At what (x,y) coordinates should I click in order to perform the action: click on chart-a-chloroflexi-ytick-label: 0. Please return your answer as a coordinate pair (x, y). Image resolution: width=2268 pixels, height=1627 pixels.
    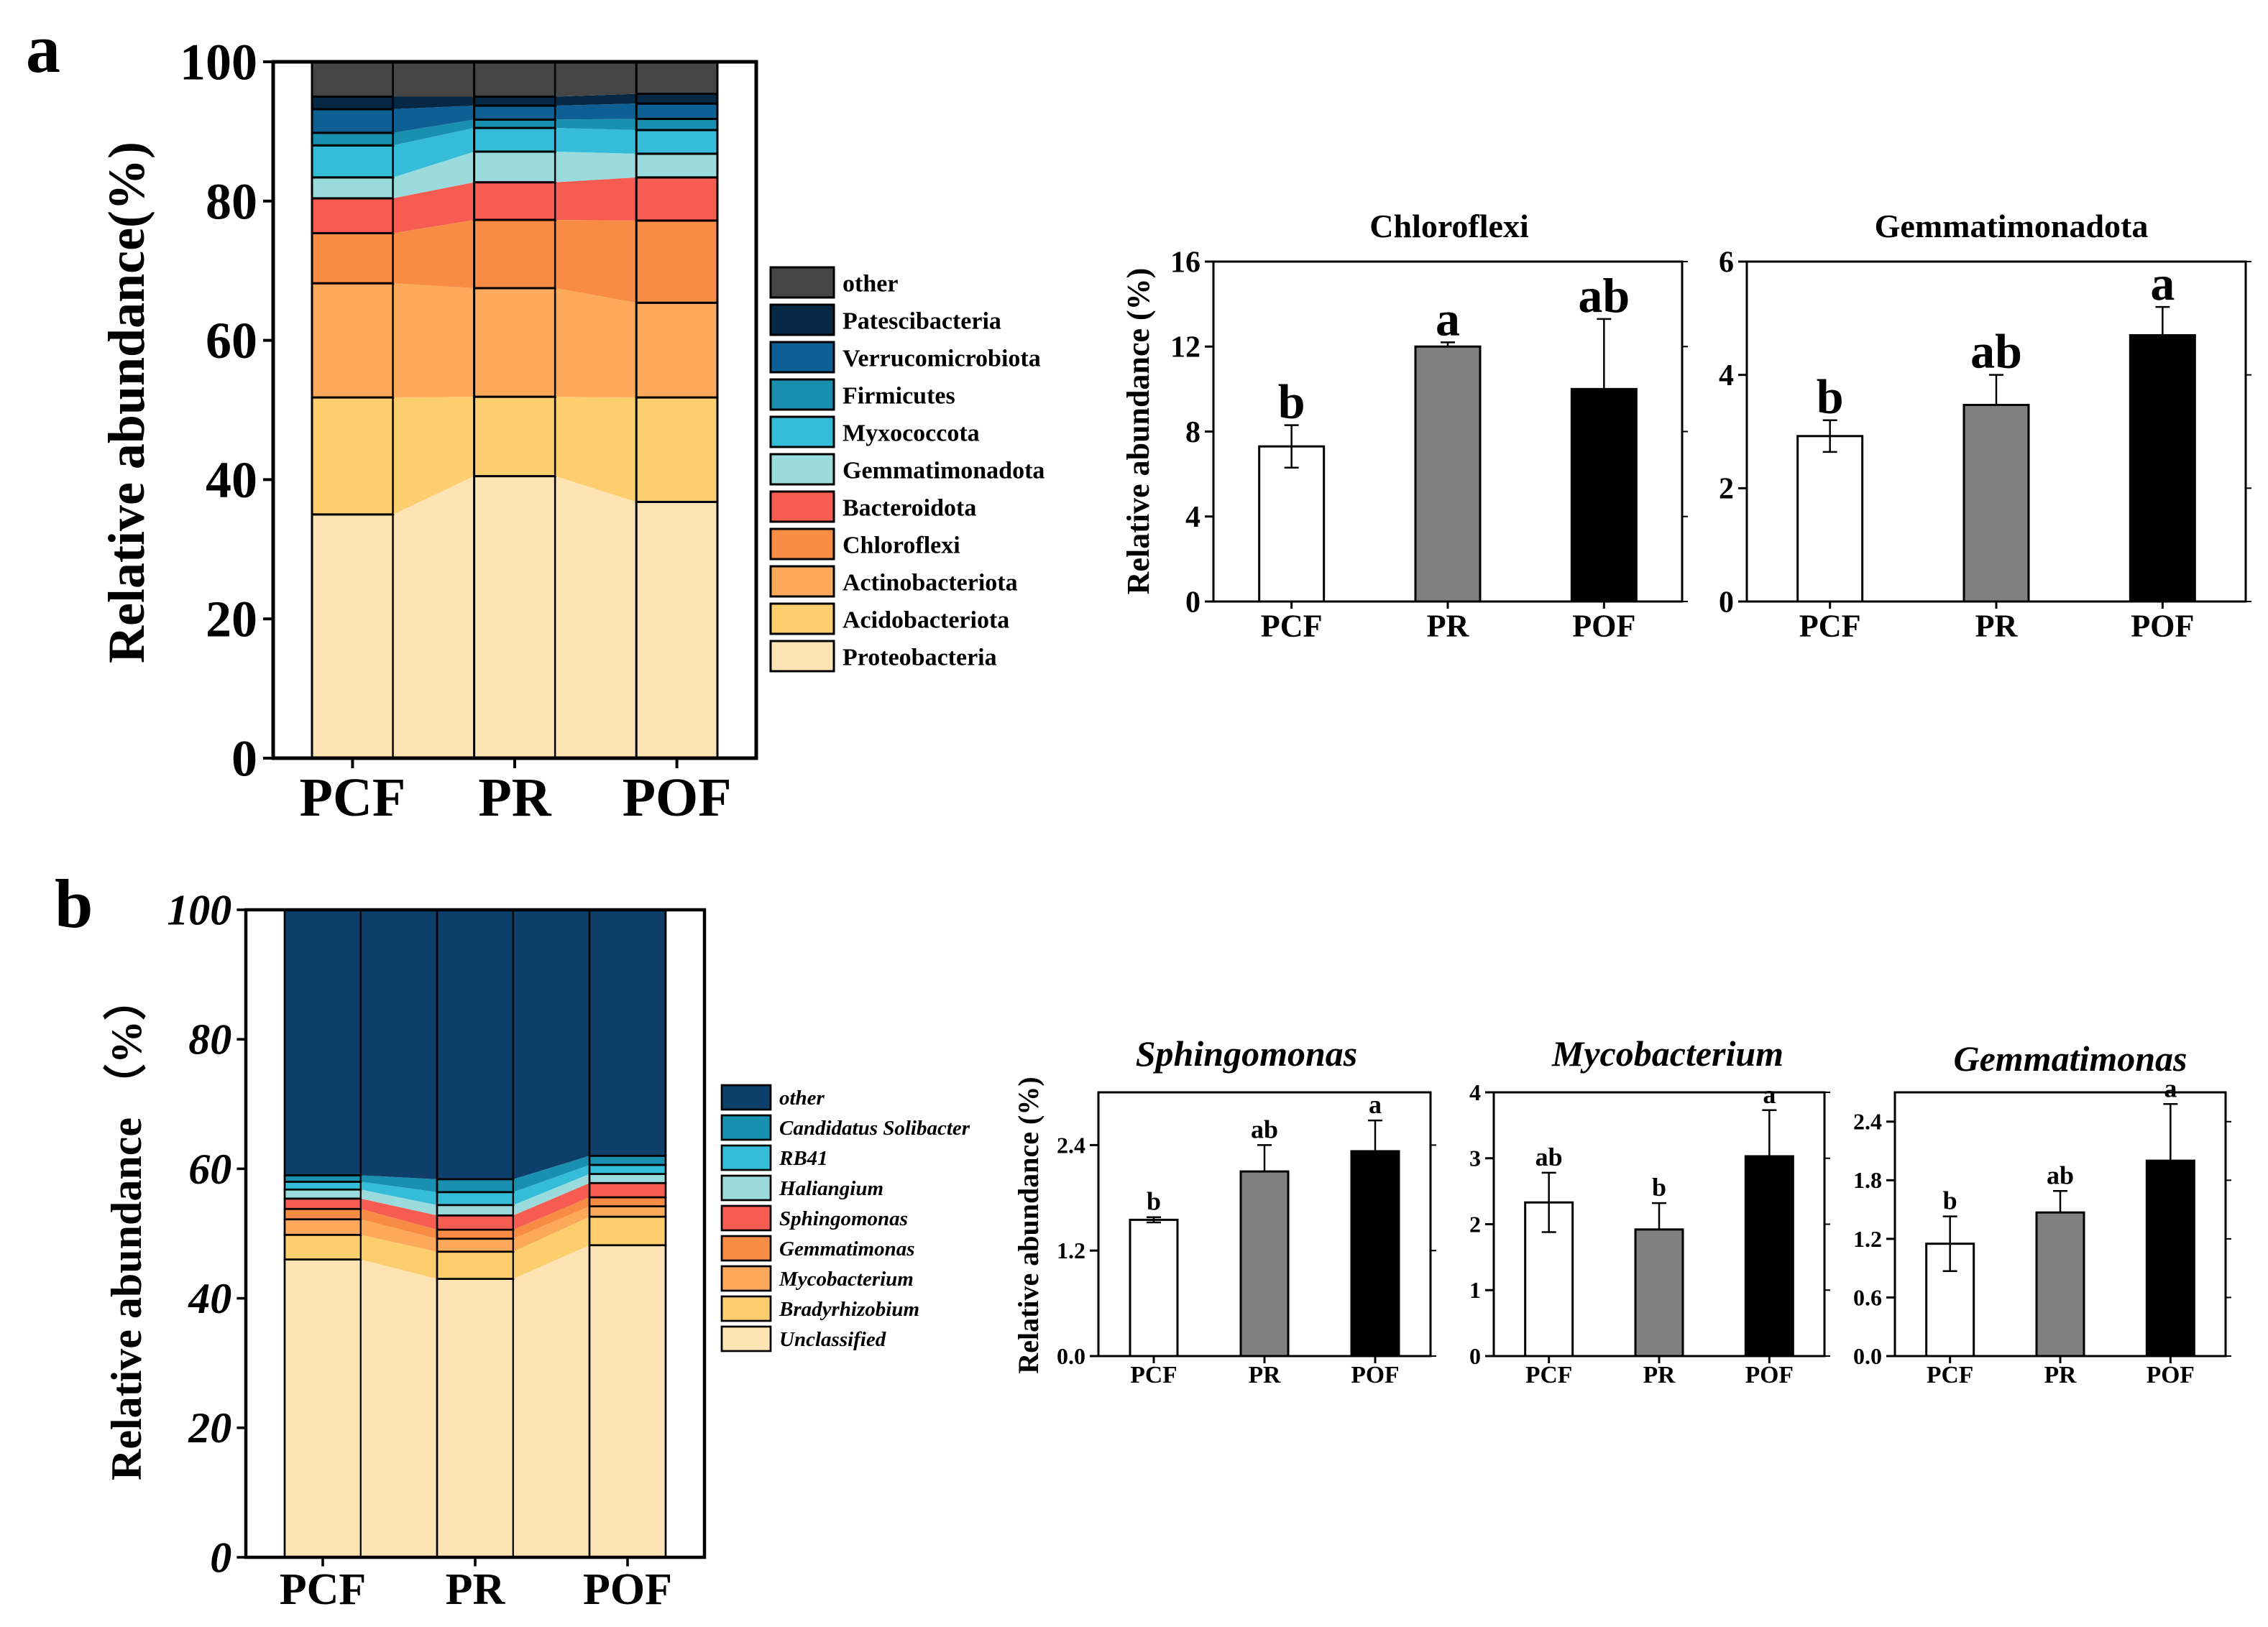
    Looking at the image, I should click on (1192, 602).